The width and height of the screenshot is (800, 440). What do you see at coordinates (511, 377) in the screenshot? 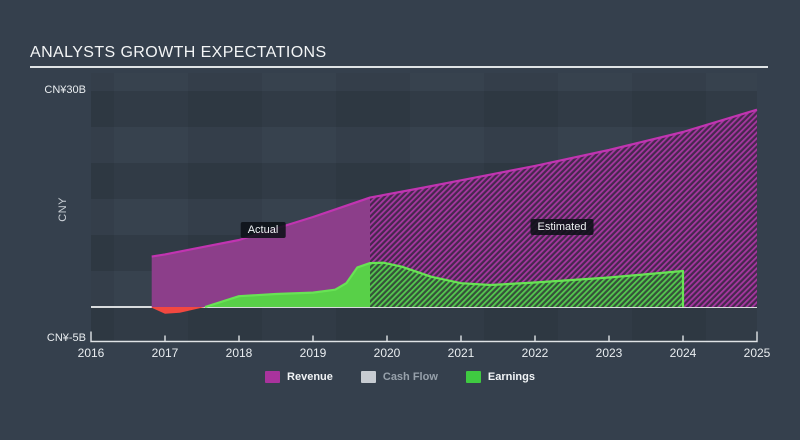
I see `legend-label: Earnings` at bounding box center [511, 377].